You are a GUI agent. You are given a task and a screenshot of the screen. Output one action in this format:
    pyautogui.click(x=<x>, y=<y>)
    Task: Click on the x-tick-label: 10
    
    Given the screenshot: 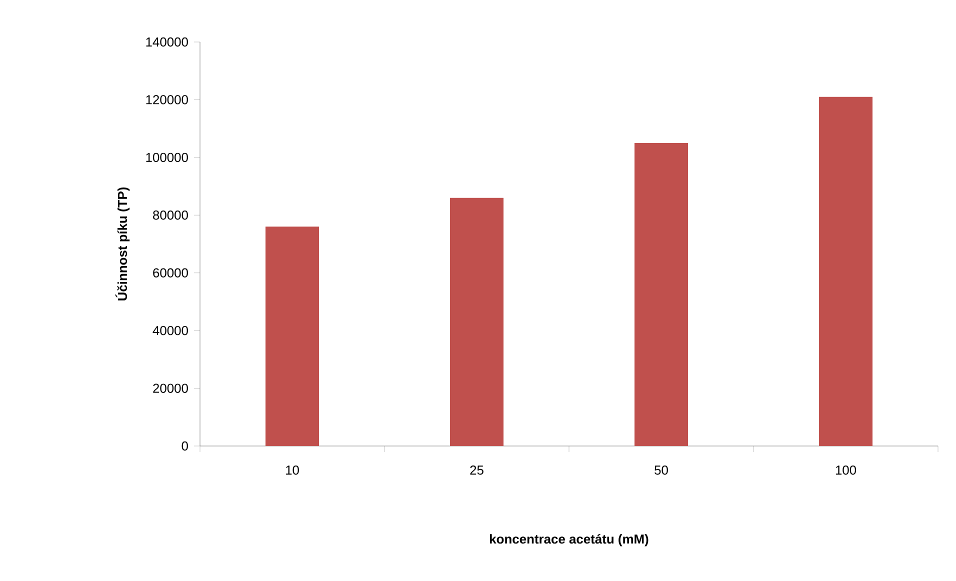 What is the action you would take?
    pyautogui.click(x=292, y=470)
    